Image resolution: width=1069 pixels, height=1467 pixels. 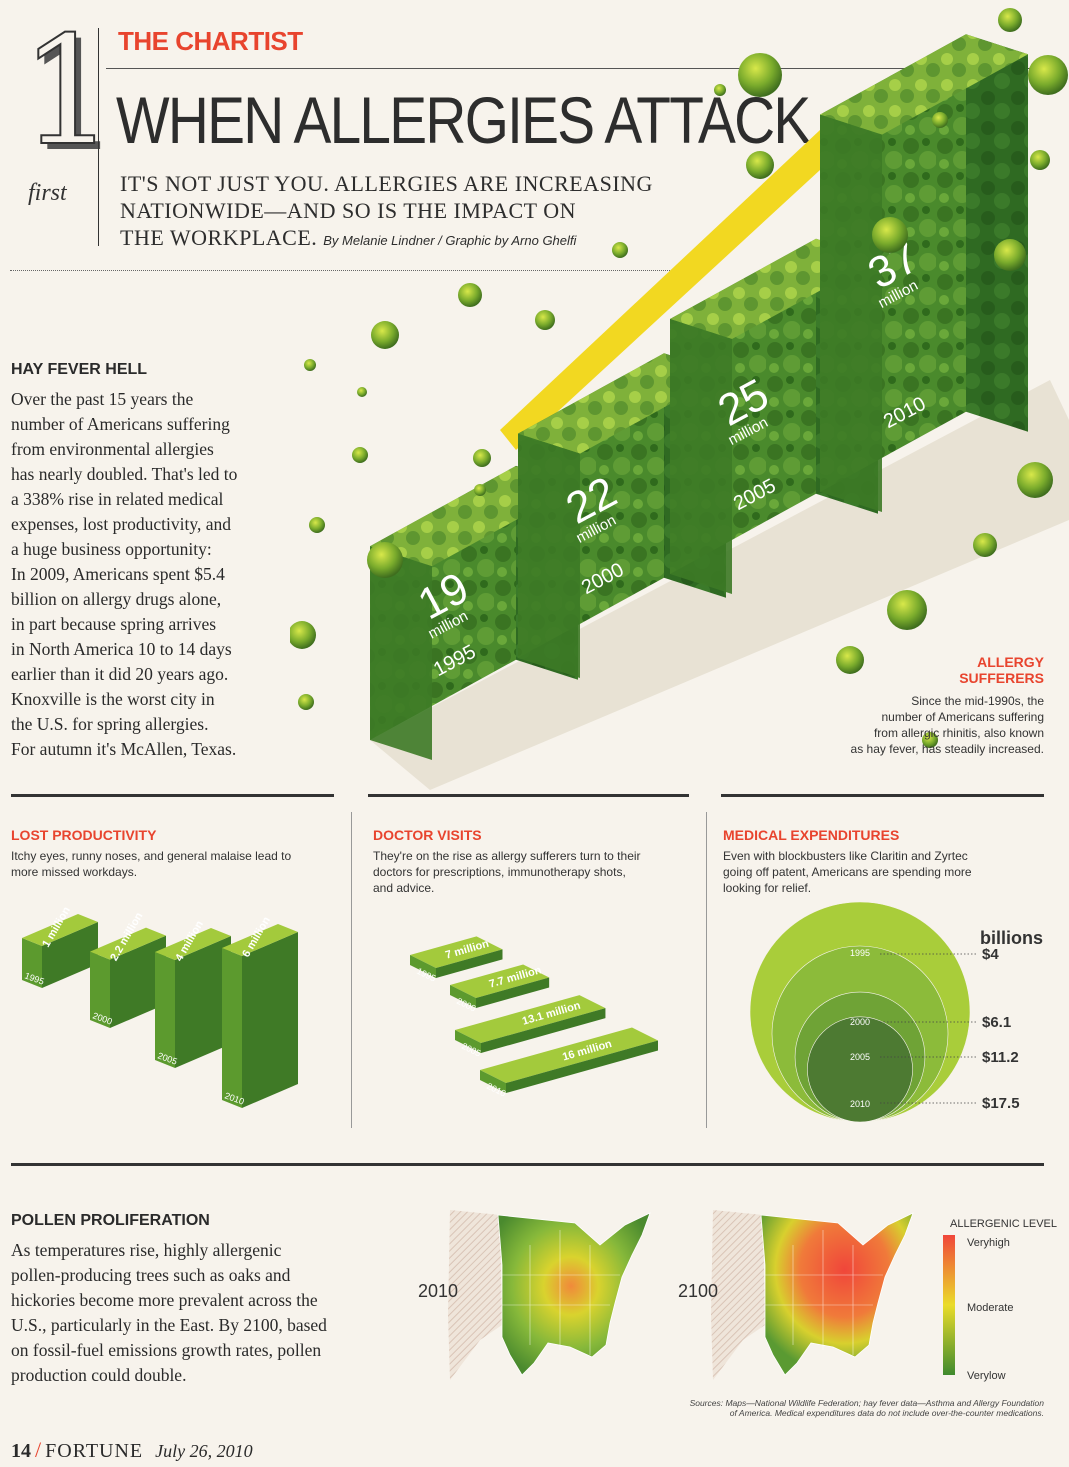 What do you see at coordinates (527, 1164) in the screenshot?
I see `pollen-rule` at bounding box center [527, 1164].